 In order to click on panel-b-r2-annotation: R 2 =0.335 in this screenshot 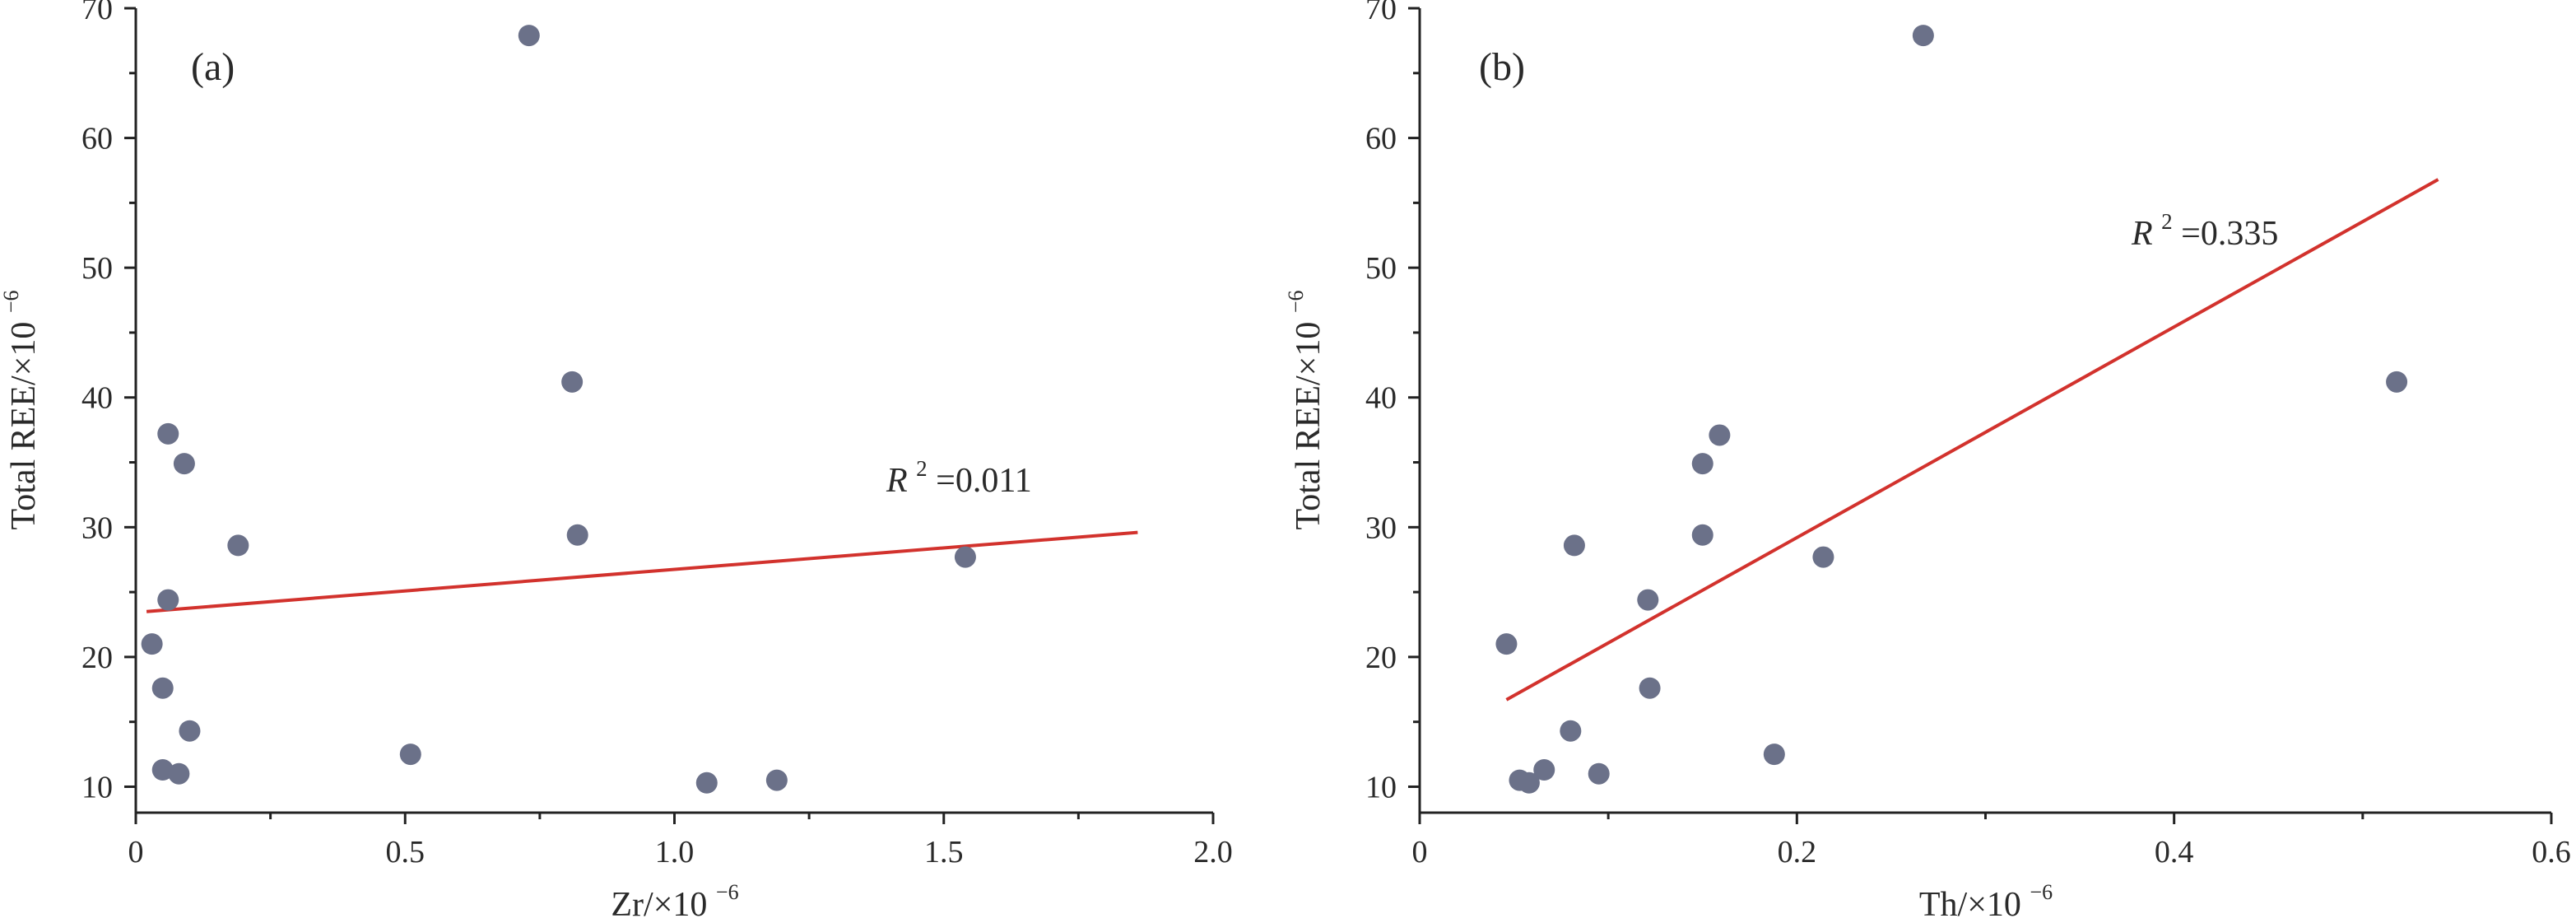, I will do `click(2204, 226)`.